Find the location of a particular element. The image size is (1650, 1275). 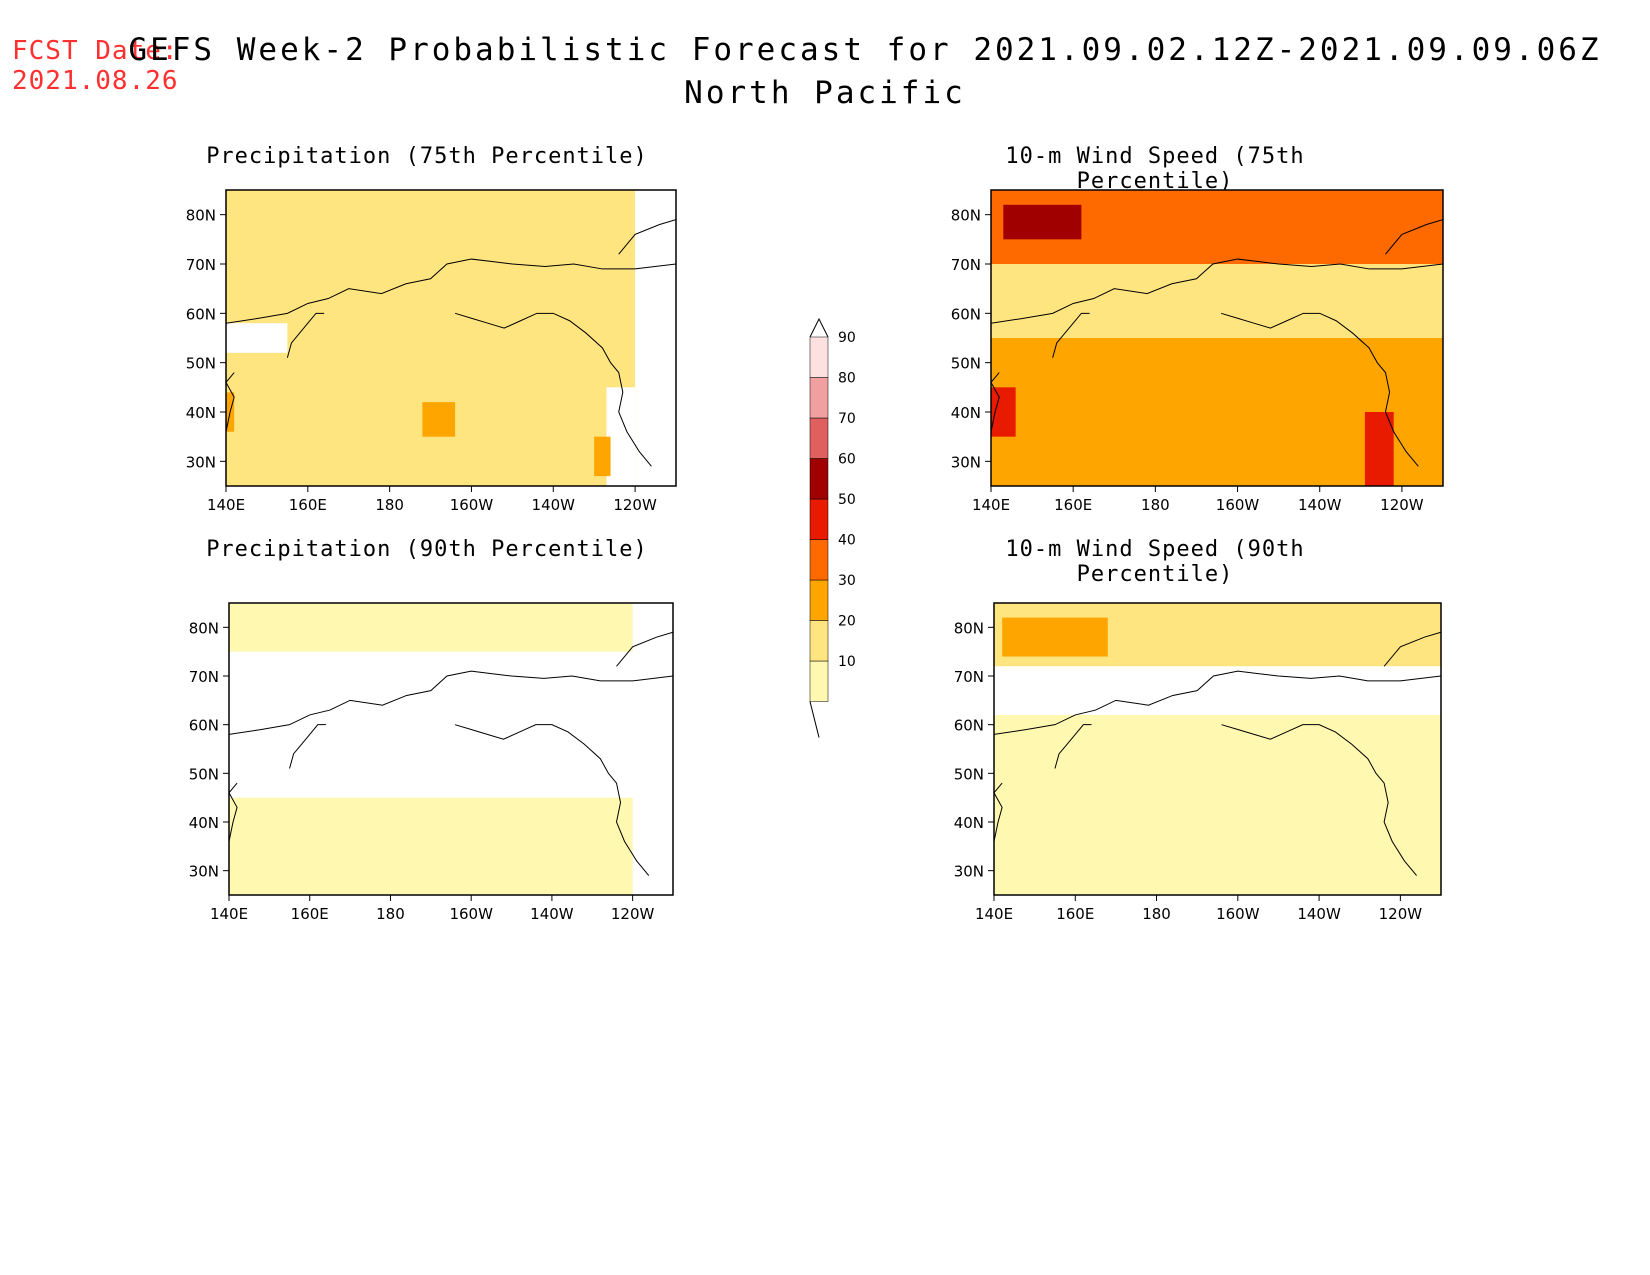

panel-title-wind90: 10-m Wind Speed (90th Percentile) is located at coordinates (1155, 562).